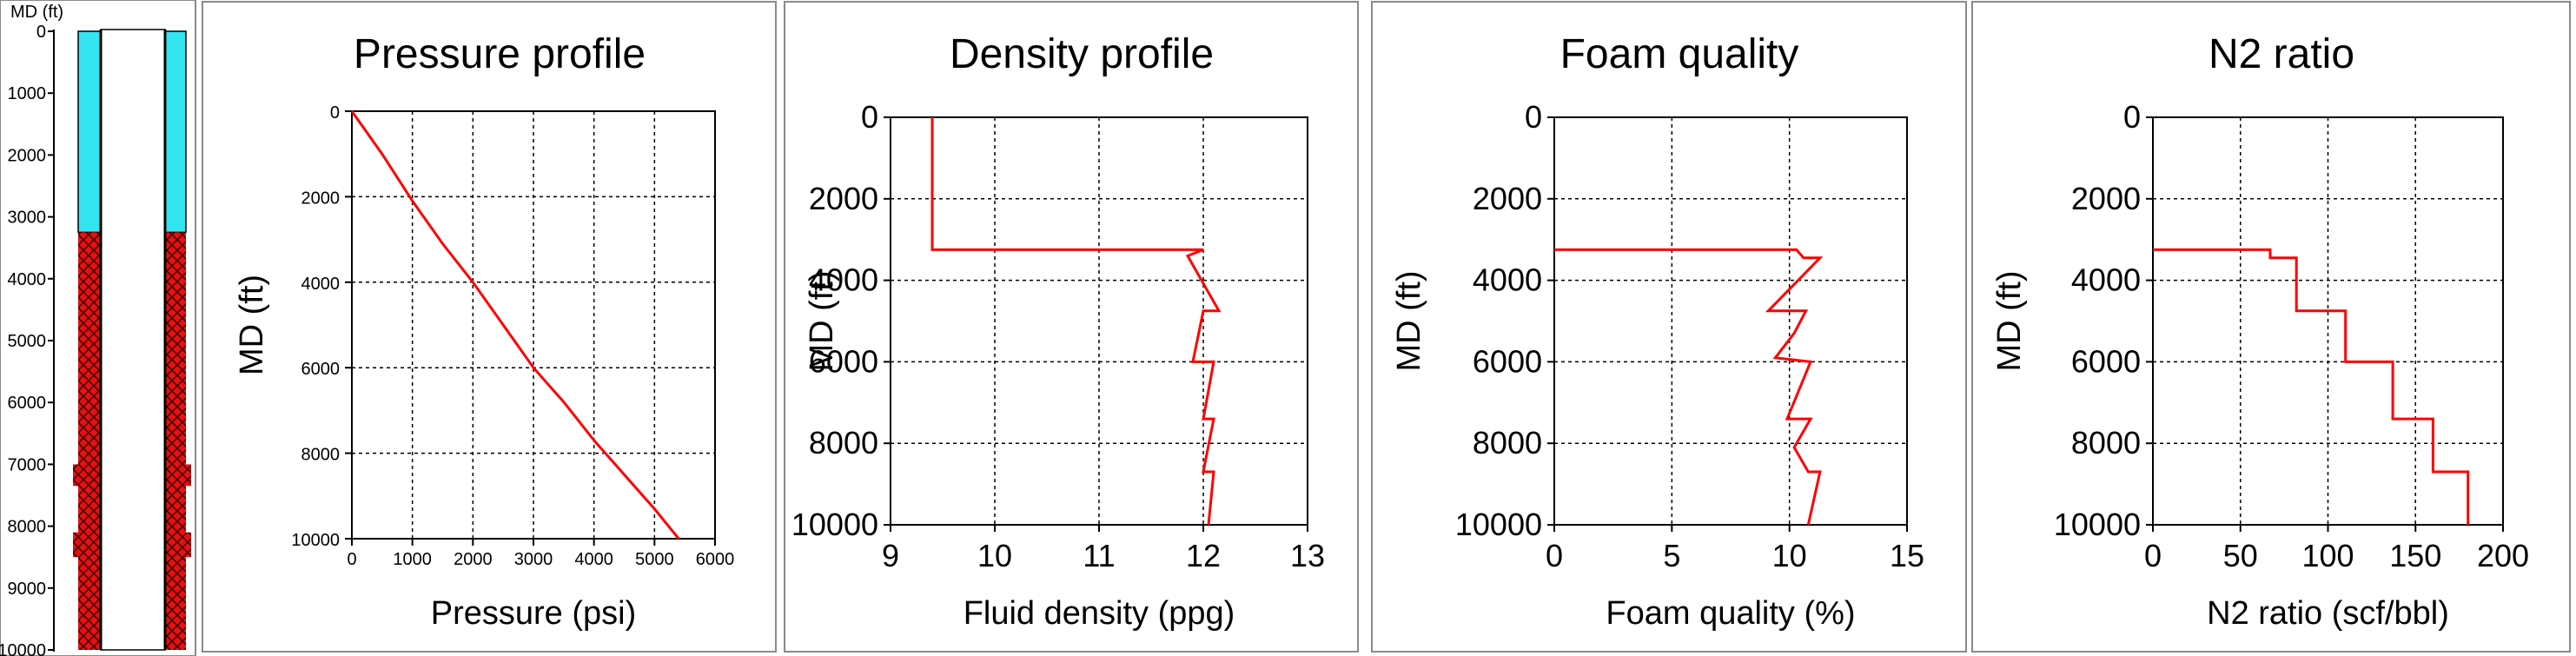 This screenshot has width=2576, height=656. Describe the element at coordinates (1507, 280) in the screenshot. I see `foam-quality-ytick-label: 4000` at that location.